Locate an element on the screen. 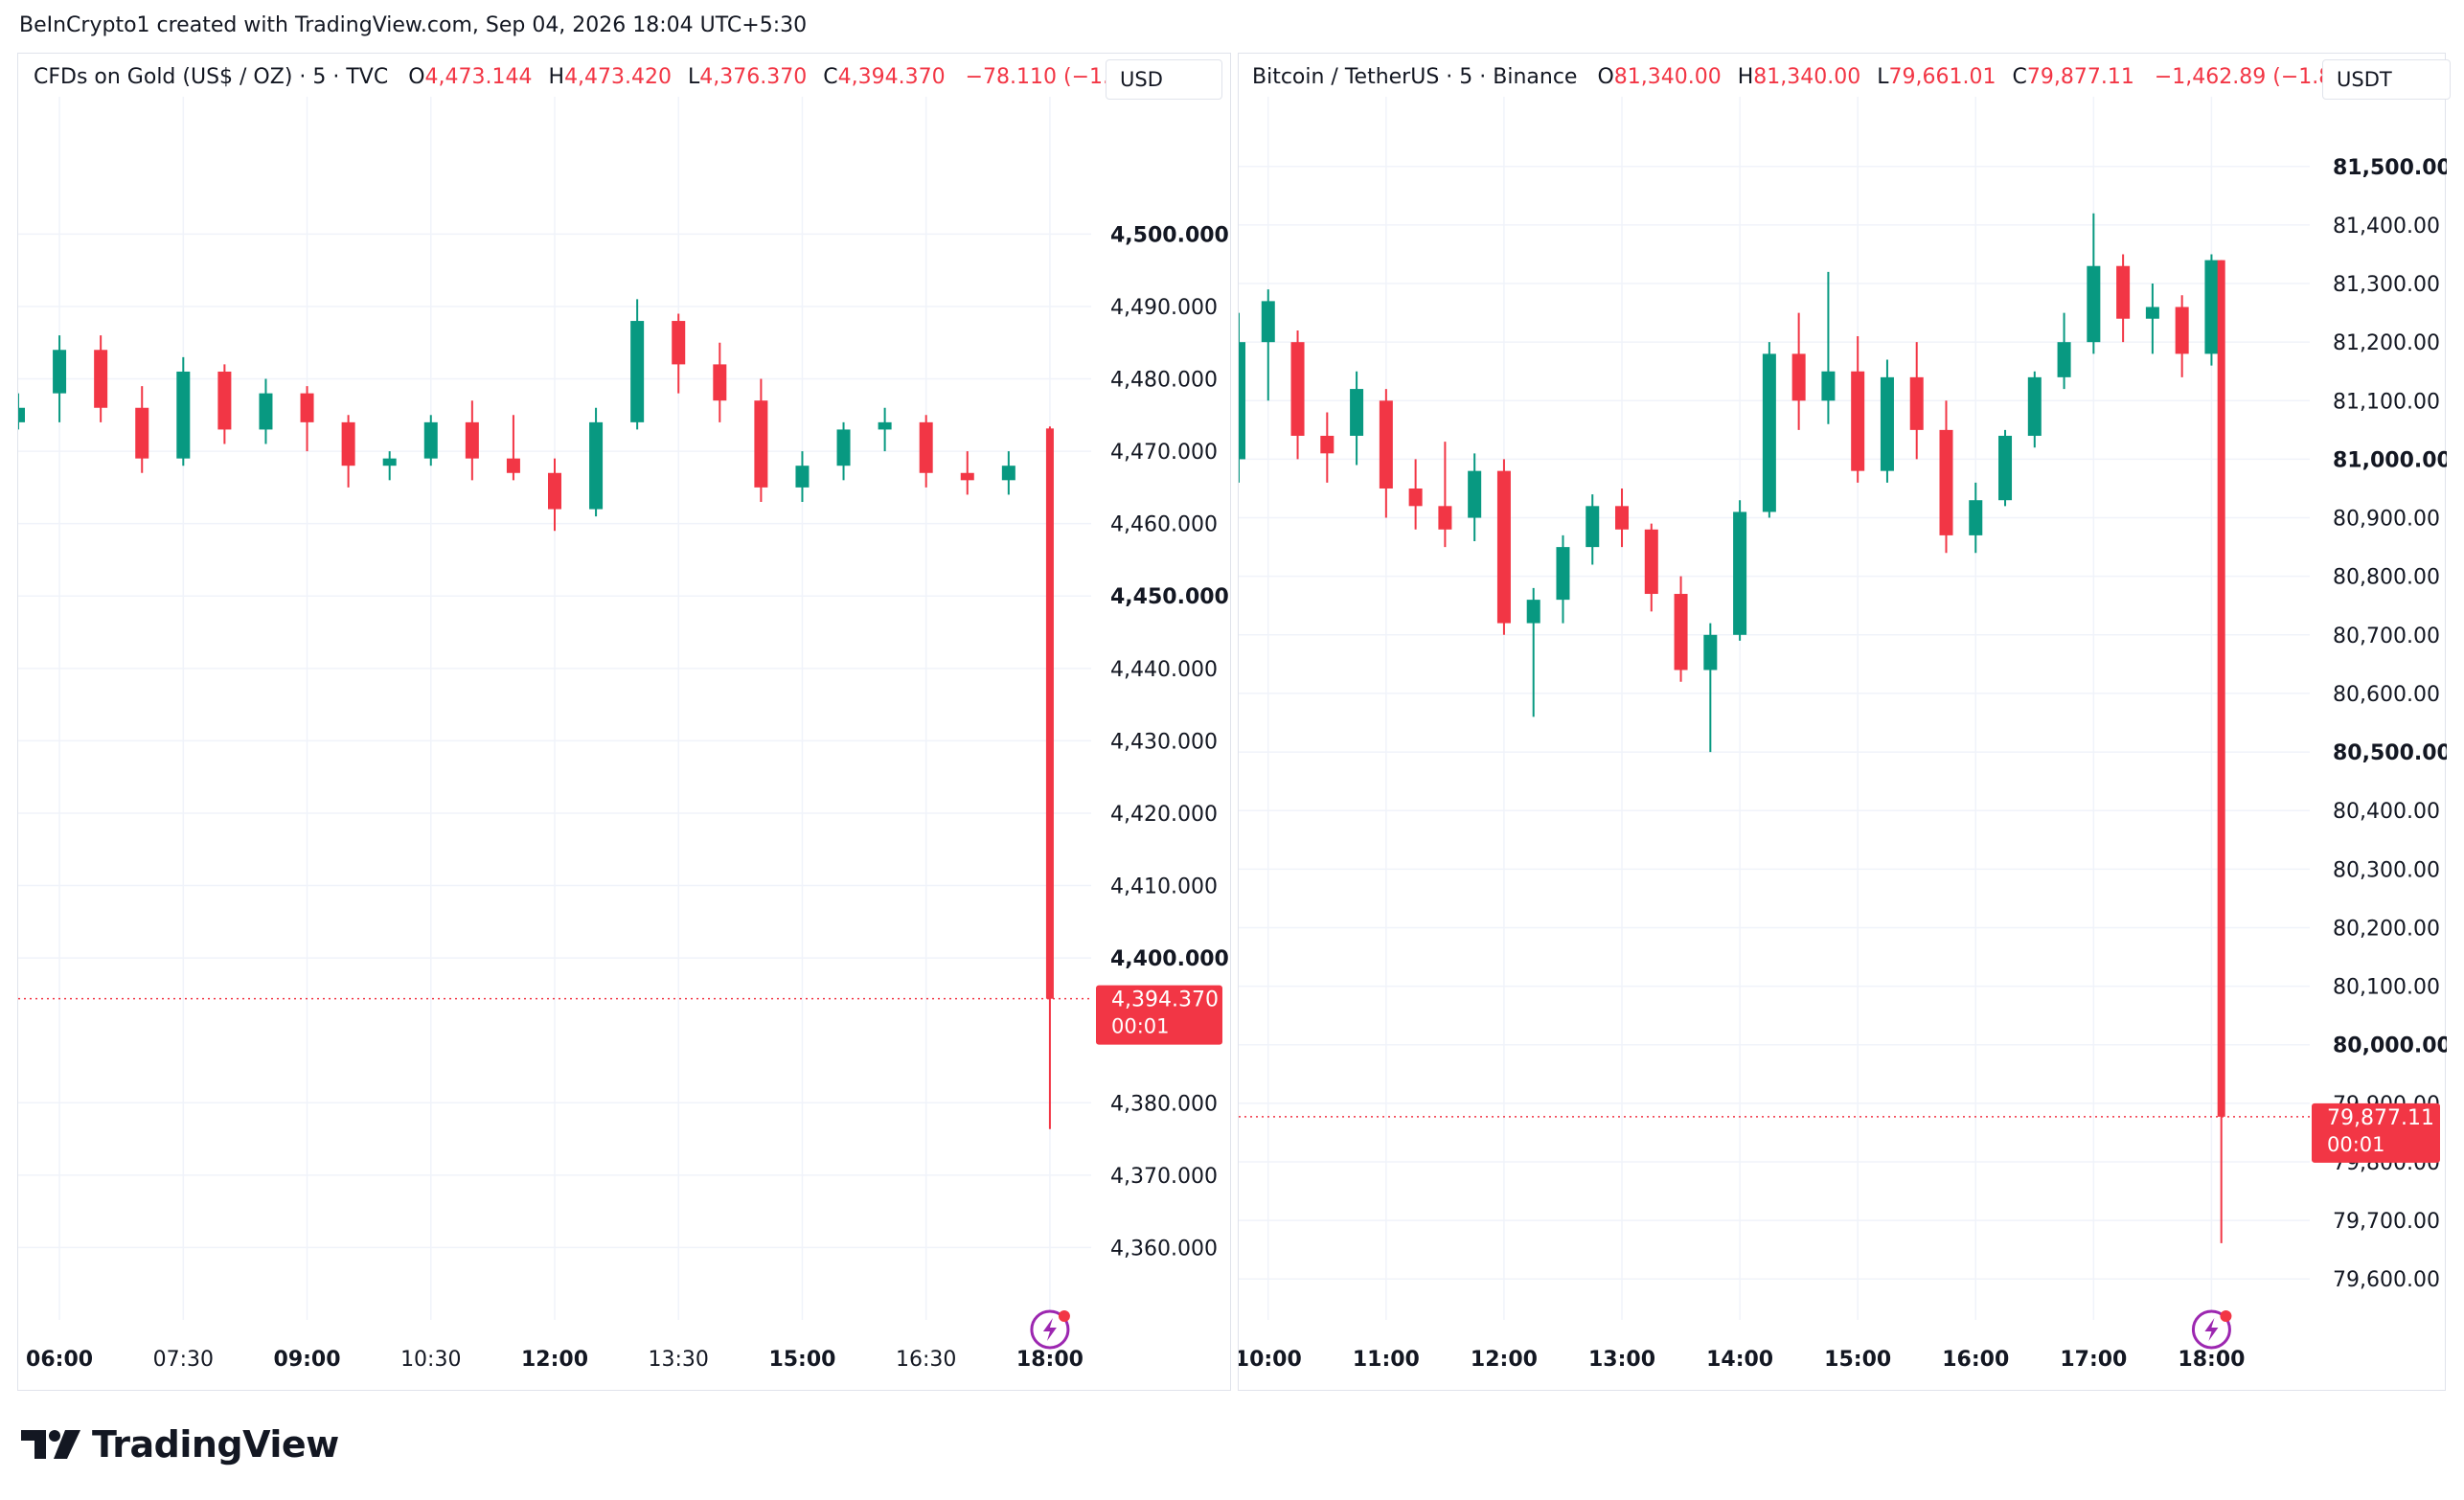  gold-currency-unit: USD is located at coordinates (1164, 79).